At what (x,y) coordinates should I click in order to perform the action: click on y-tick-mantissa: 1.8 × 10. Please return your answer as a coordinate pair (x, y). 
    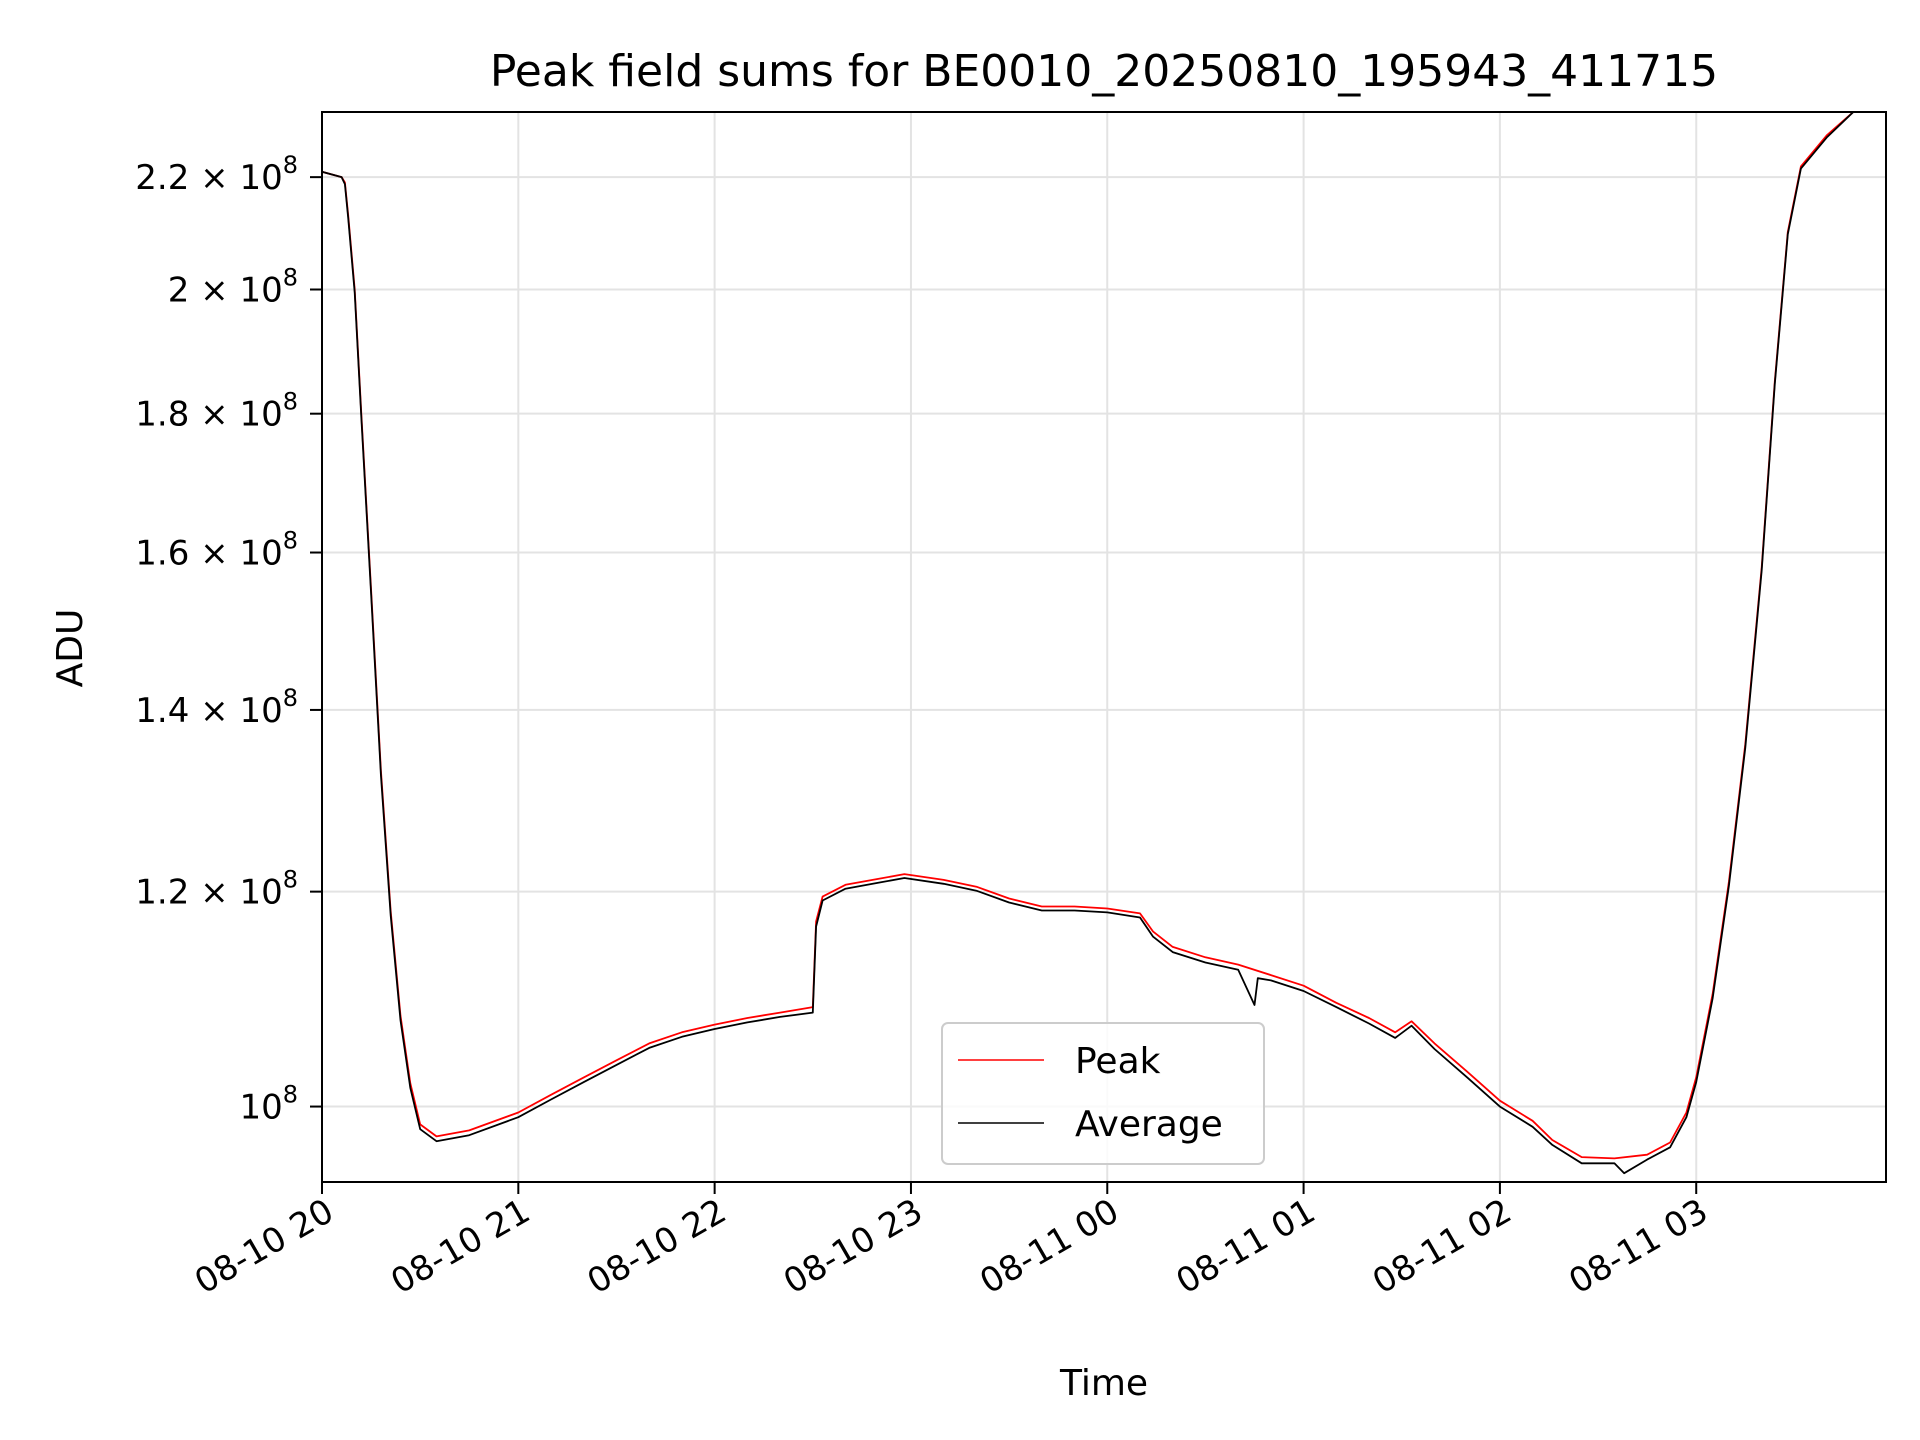
    Looking at the image, I should click on (208, 415).